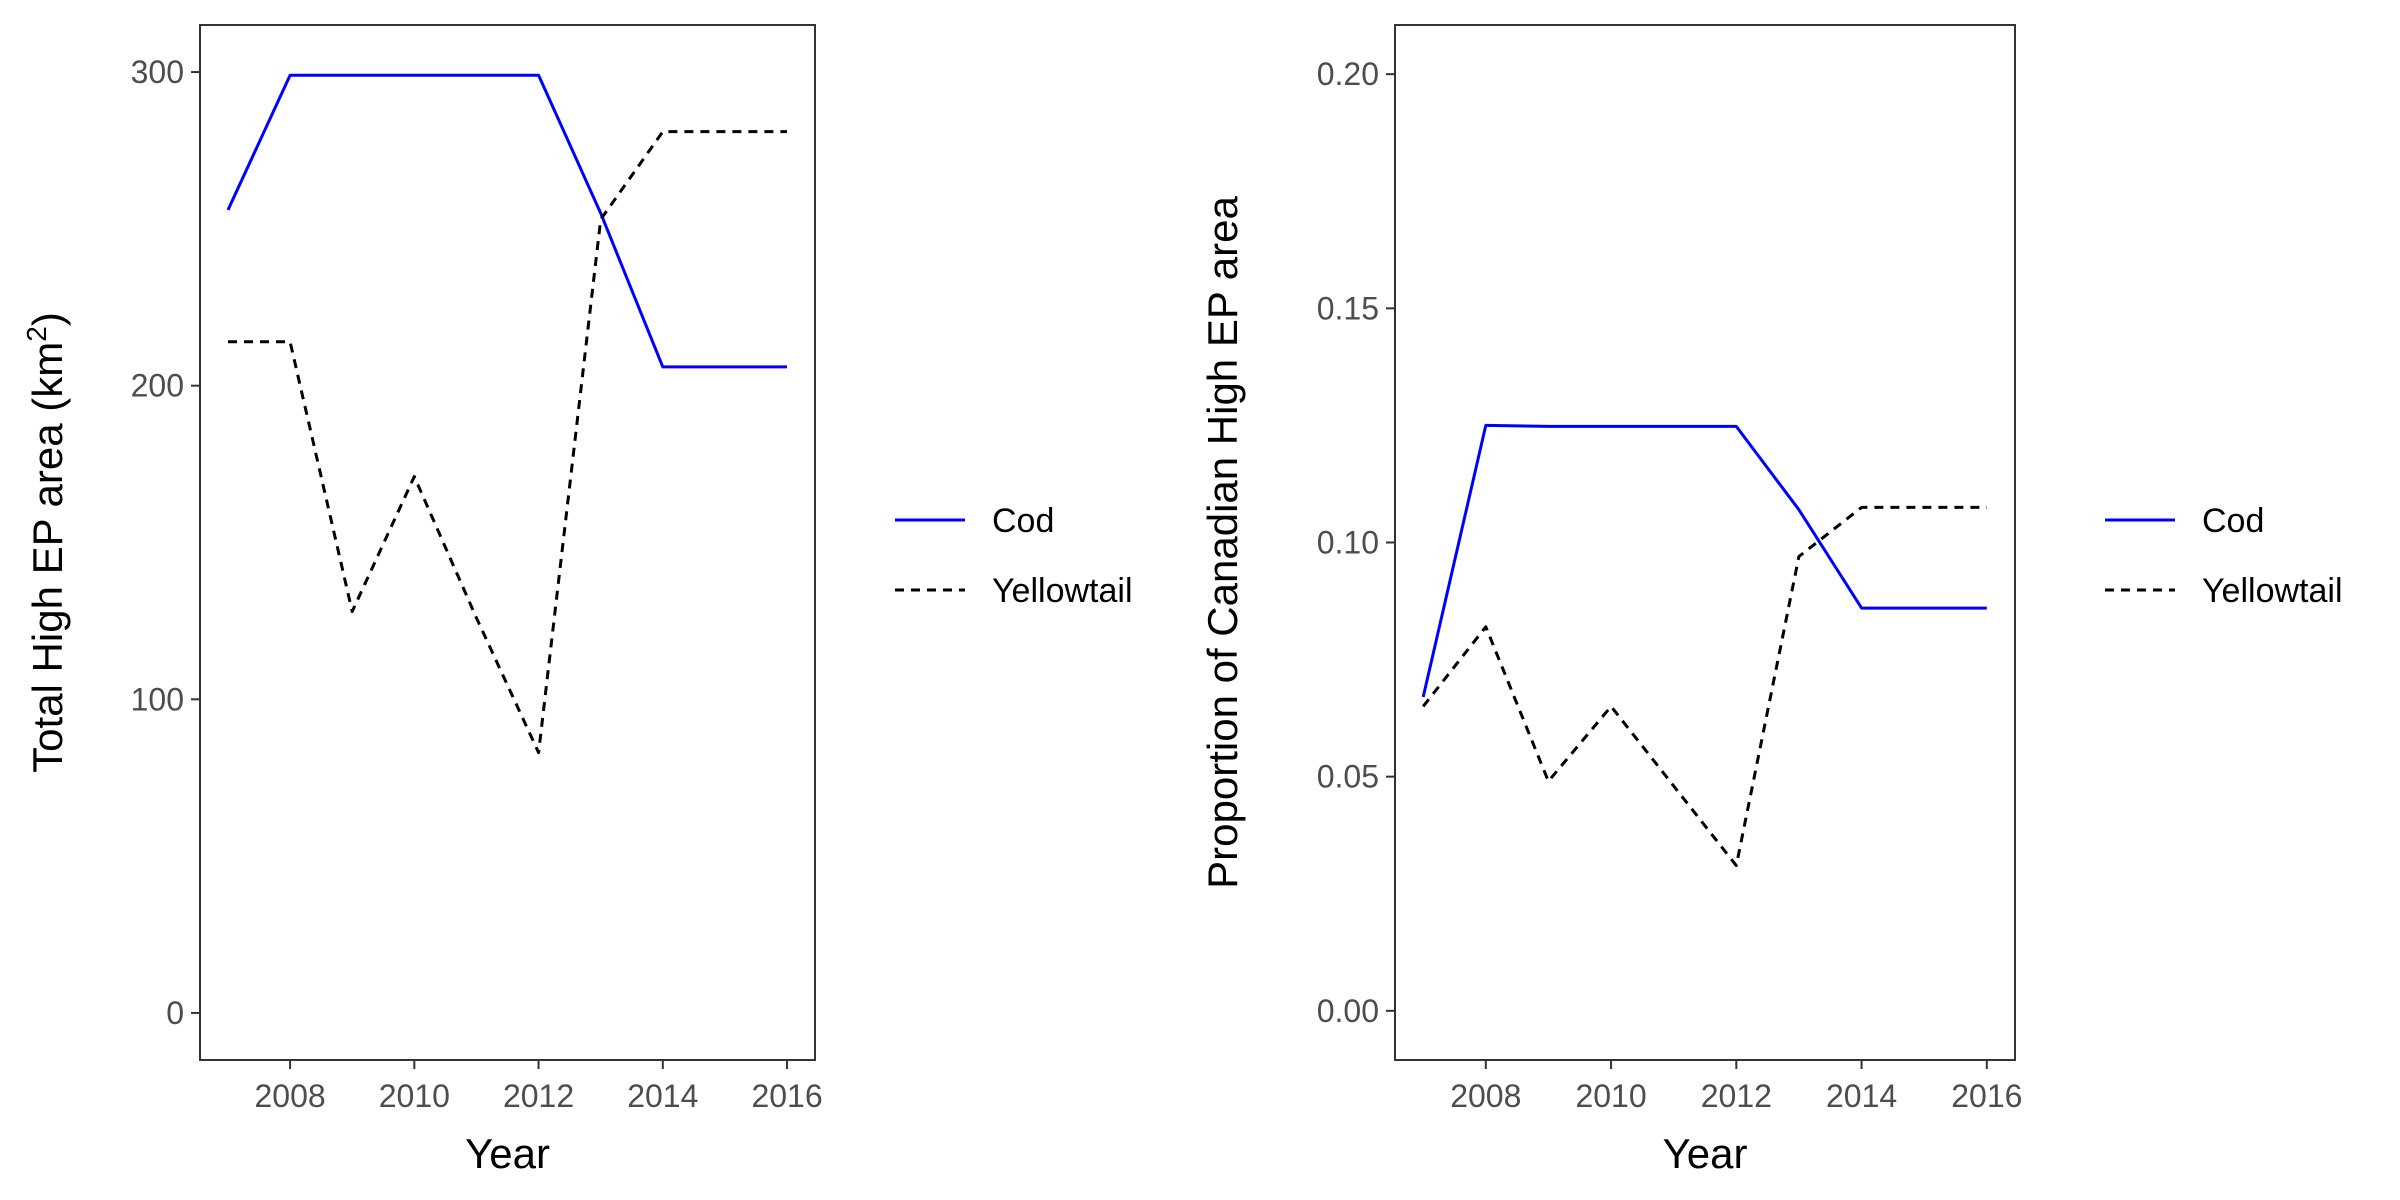 This screenshot has width=2400, height=1200. Describe the element at coordinates (1348, 777) in the screenshot. I see `y-tick-label: 0.05` at that location.